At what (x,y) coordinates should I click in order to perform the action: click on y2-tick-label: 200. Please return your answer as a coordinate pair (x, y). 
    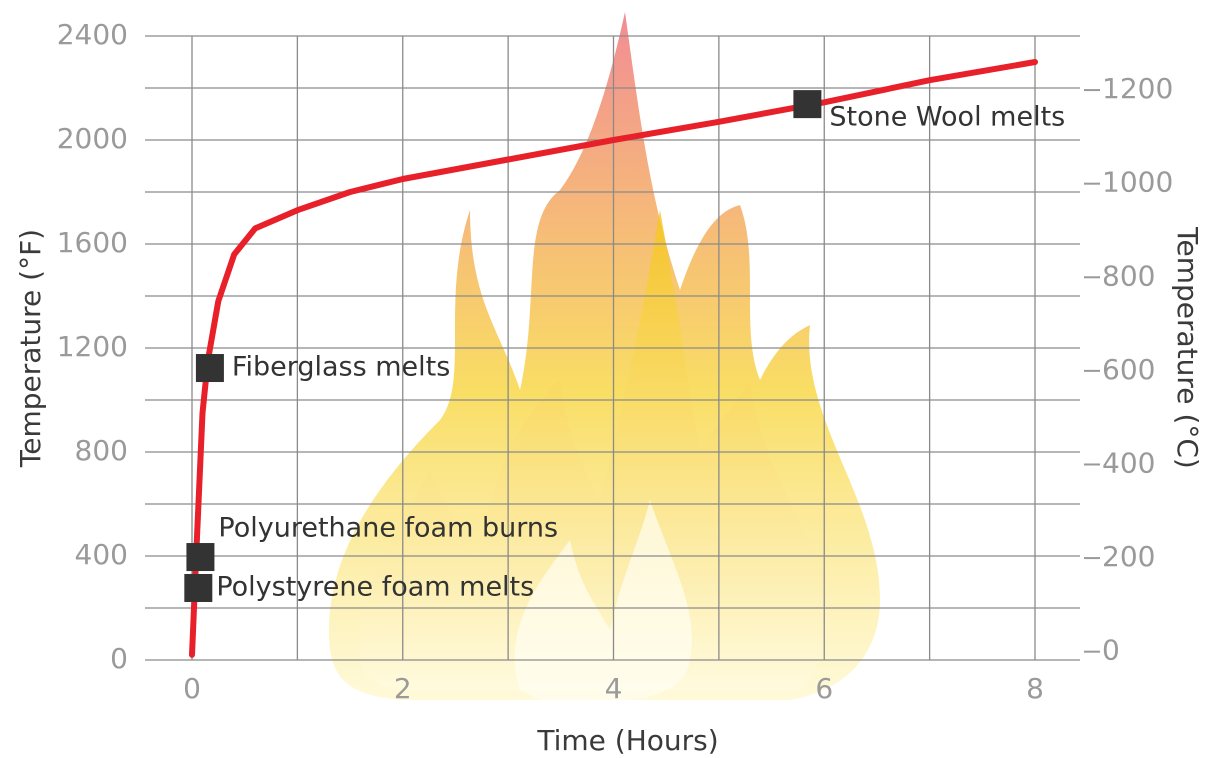
    Looking at the image, I should click on (1128, 556).